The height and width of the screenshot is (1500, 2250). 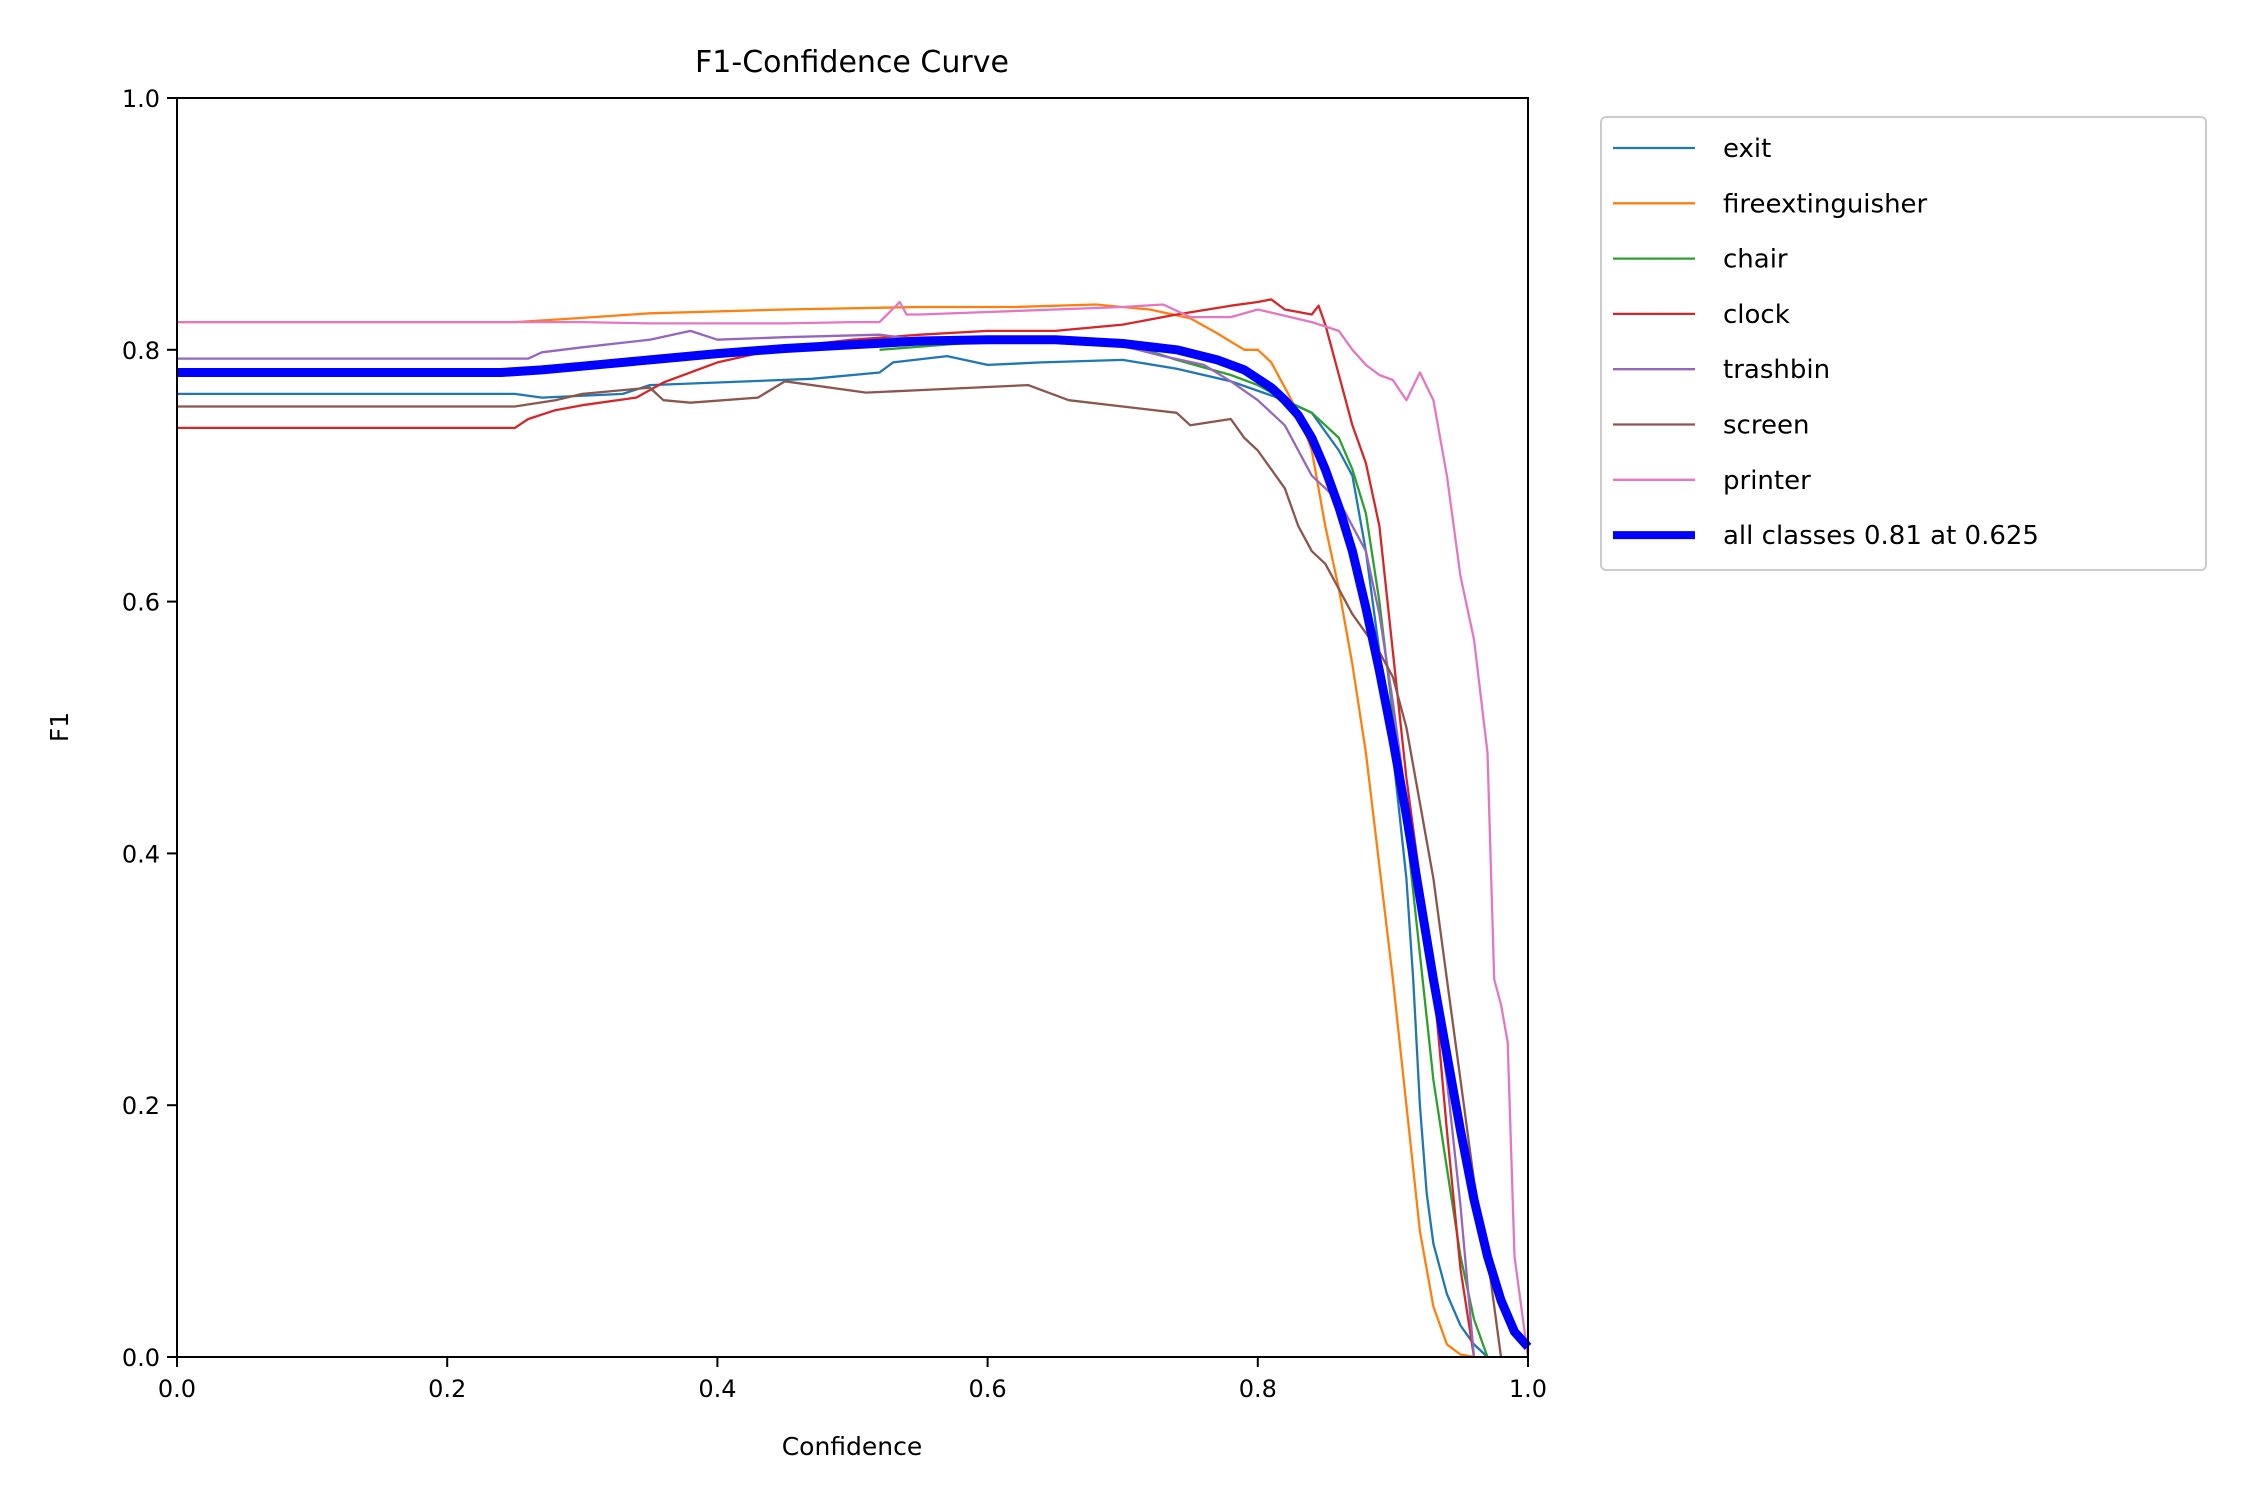 I want to click on y-tick-label: 0.2, so click(x=141, y=1106).